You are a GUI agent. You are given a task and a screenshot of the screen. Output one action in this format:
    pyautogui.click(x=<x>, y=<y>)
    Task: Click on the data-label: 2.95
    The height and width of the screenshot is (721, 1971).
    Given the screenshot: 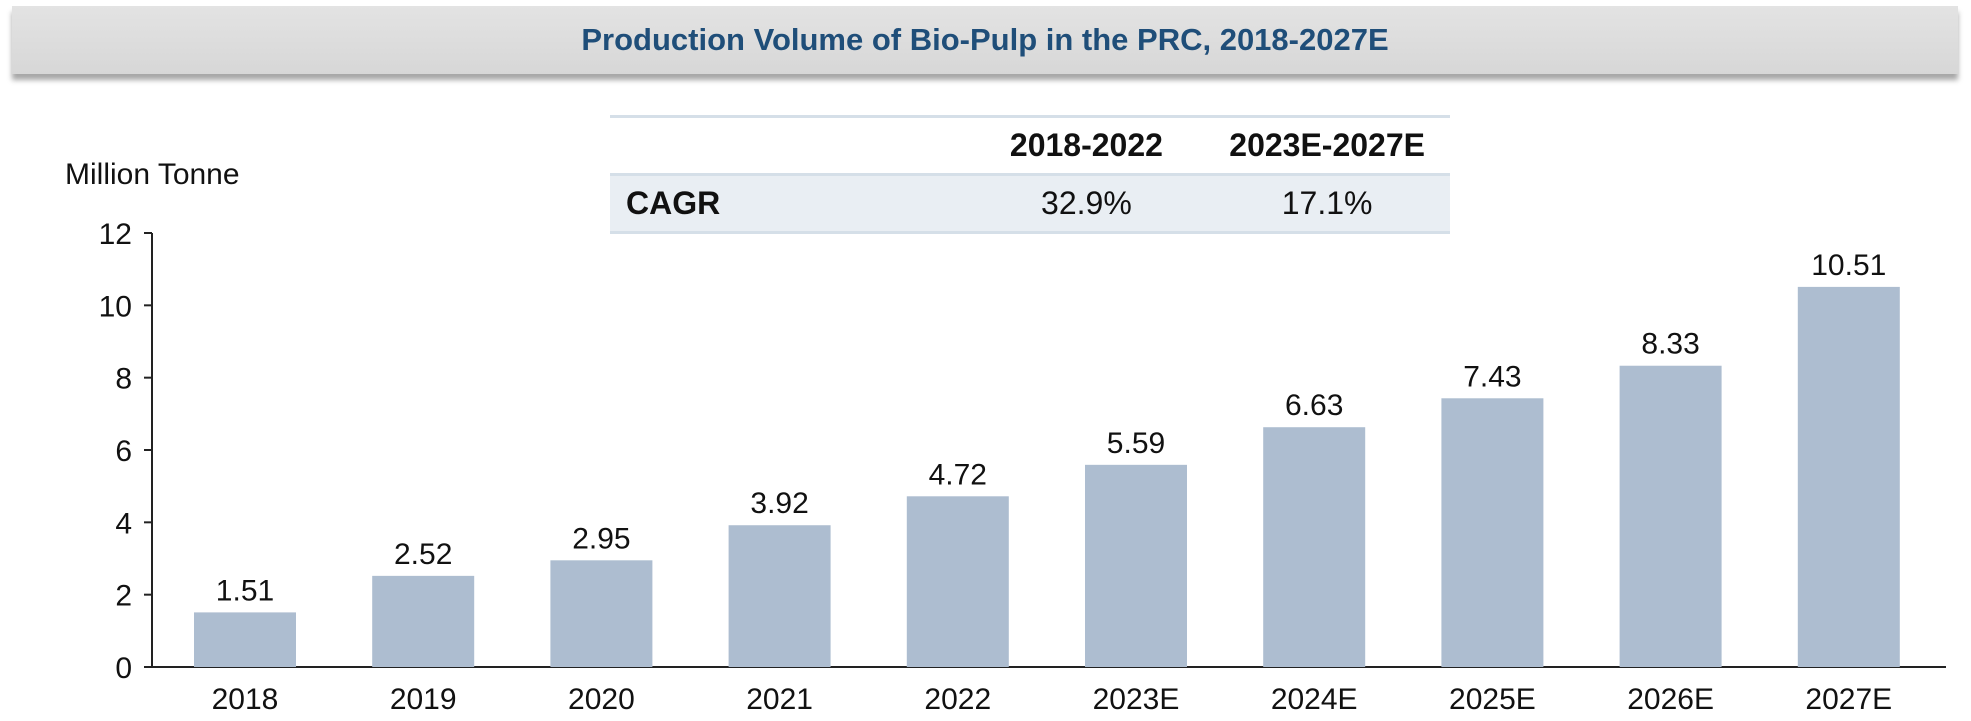 What is the action you would take?
    pyautogui.click(x=601, y=538)
    